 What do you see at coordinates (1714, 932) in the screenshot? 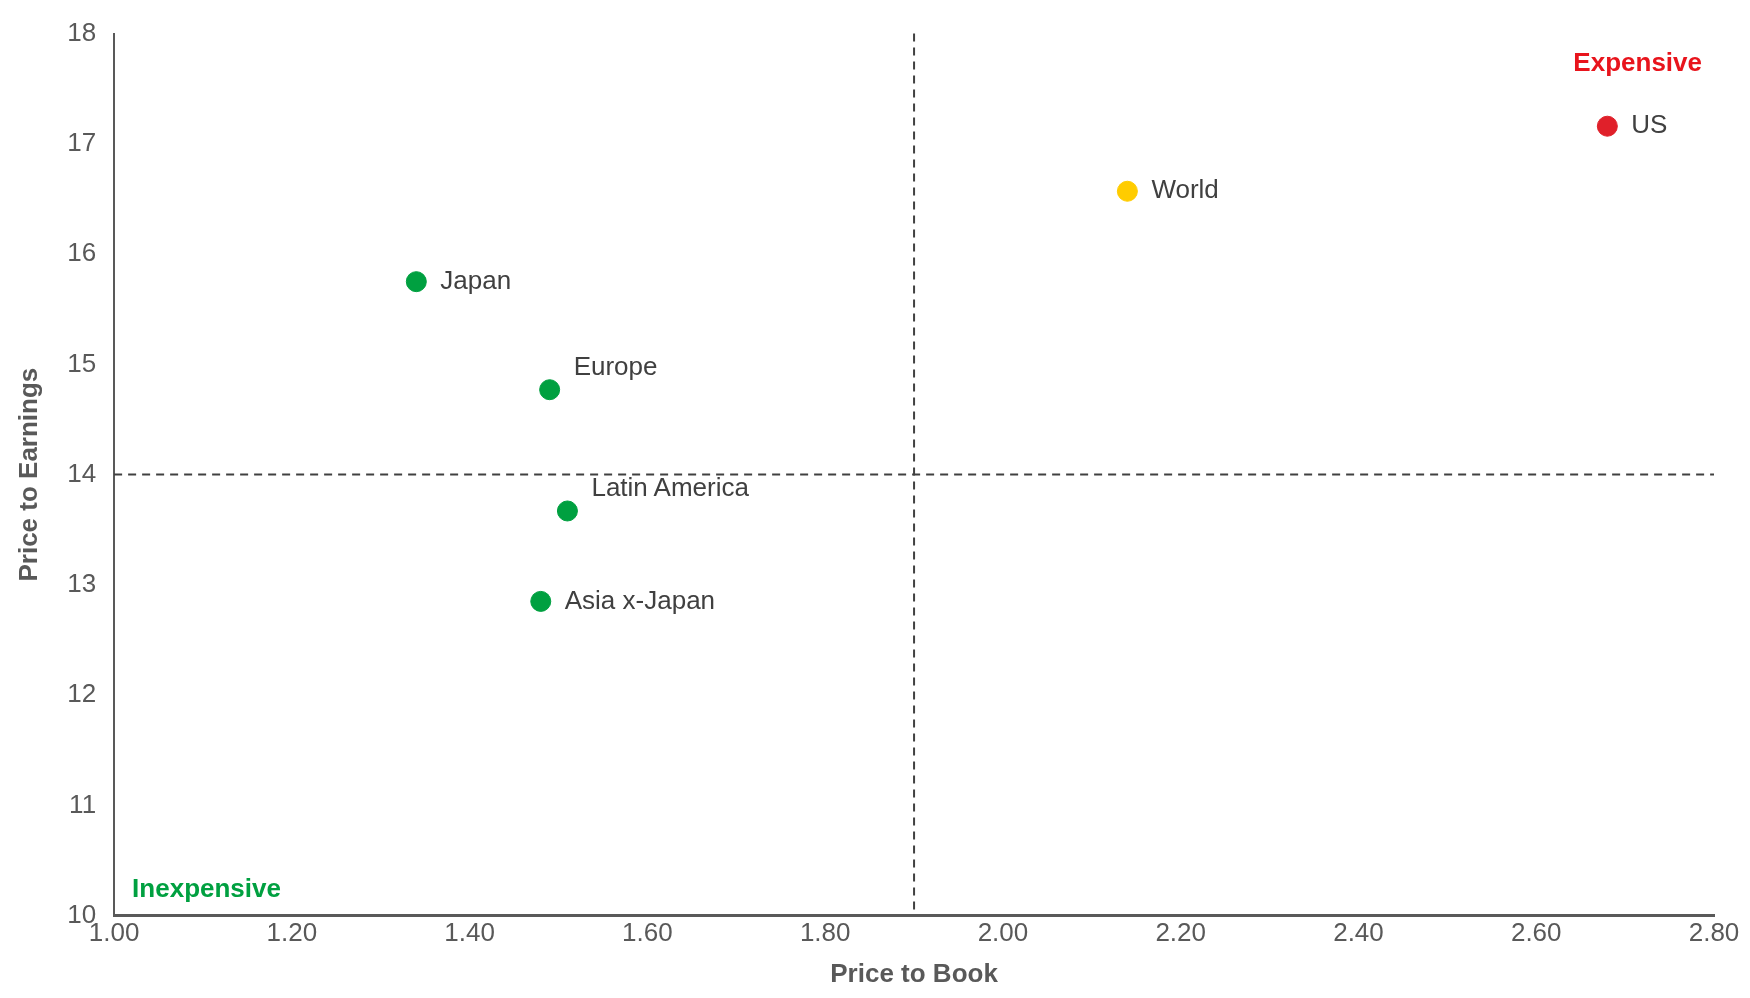
I see `x-tick-label: 2.80` at bounding box center [1714, 932].